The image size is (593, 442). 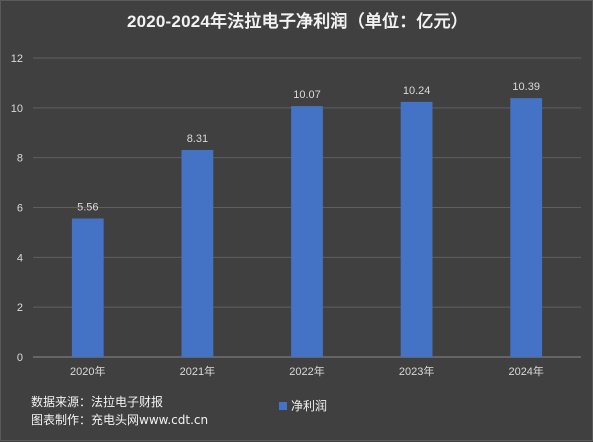 What do you see at coordinates (97, 402) in the screenshot?
I see `data-source-note: 数据来源：法拉电子财报` at bounding box center [97, 402].